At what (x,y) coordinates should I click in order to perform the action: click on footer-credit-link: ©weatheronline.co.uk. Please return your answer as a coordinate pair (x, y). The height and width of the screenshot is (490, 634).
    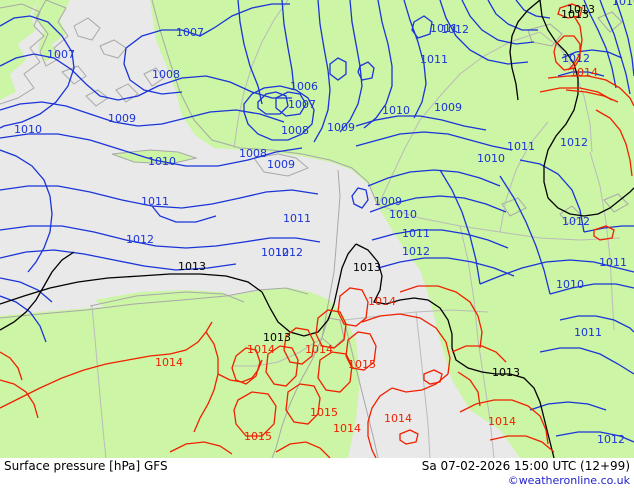
    Looking at the image, I should click on (568, 480).